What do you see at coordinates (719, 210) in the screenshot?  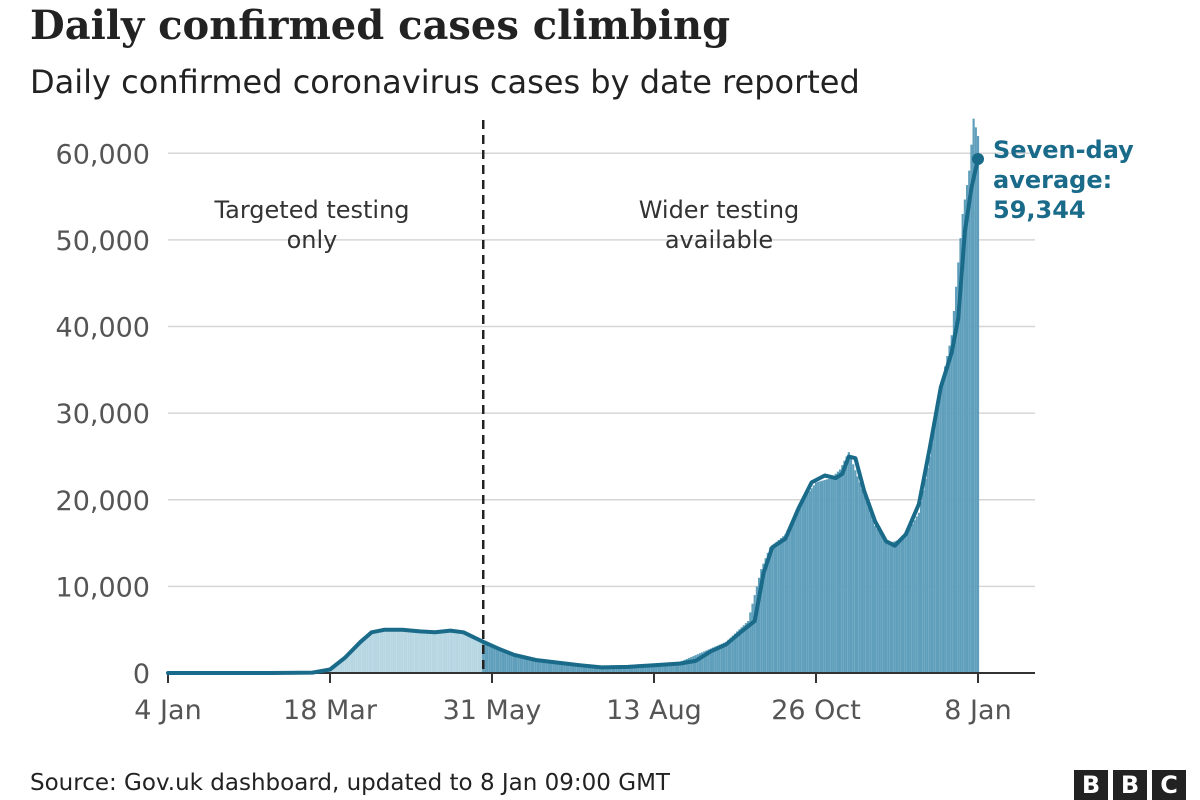 I see `wider-testing-label: Wider testing` at bounding box center [719, 210].